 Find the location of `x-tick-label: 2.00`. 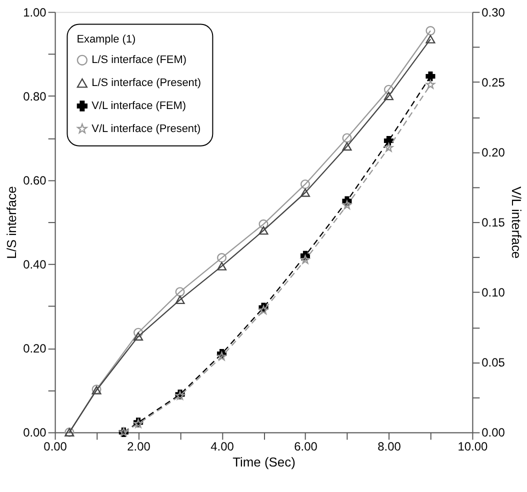

x-tick-label: 2.00 is located at coordinates (139, 447).